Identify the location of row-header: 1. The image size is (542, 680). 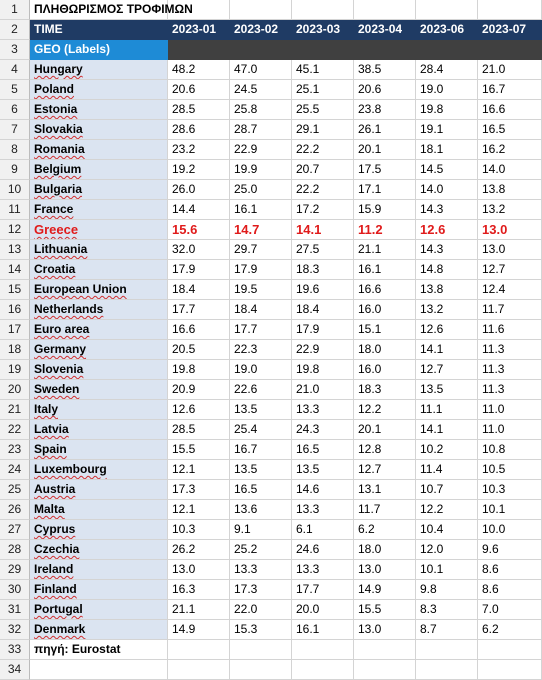
(15, 10).